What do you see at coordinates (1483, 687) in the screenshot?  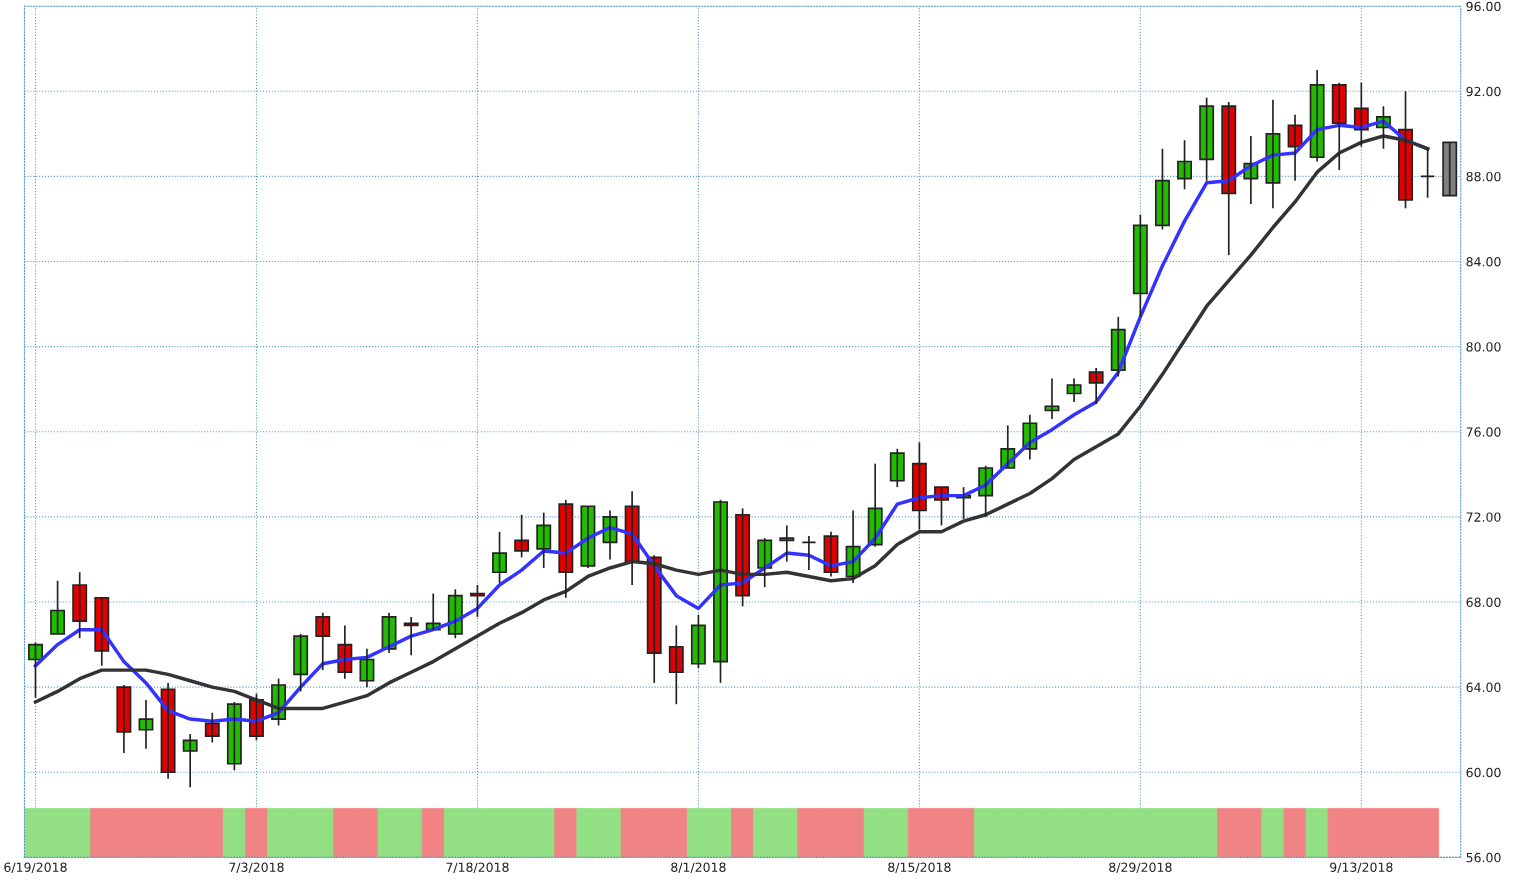 I see `y-tick-label: 64.00` at bounding box center [1483, 687].